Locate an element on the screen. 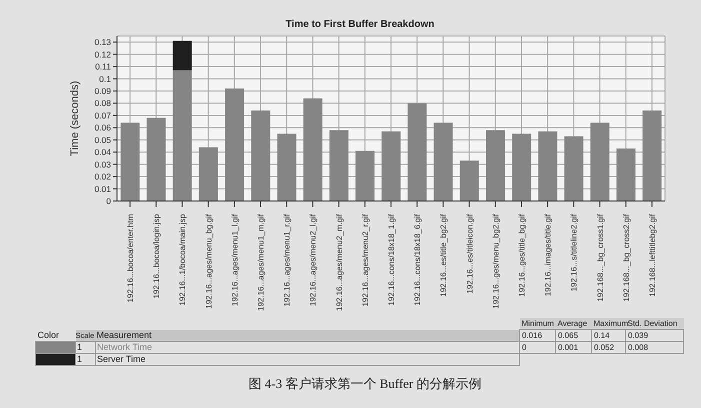  text: 0.052 is located at coordinates (604, 347).